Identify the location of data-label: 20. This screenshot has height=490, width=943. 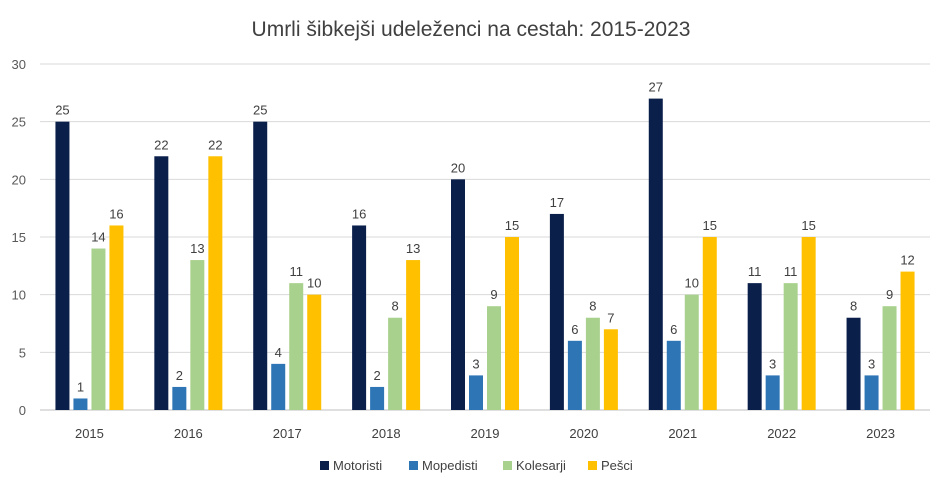
(458, 167).